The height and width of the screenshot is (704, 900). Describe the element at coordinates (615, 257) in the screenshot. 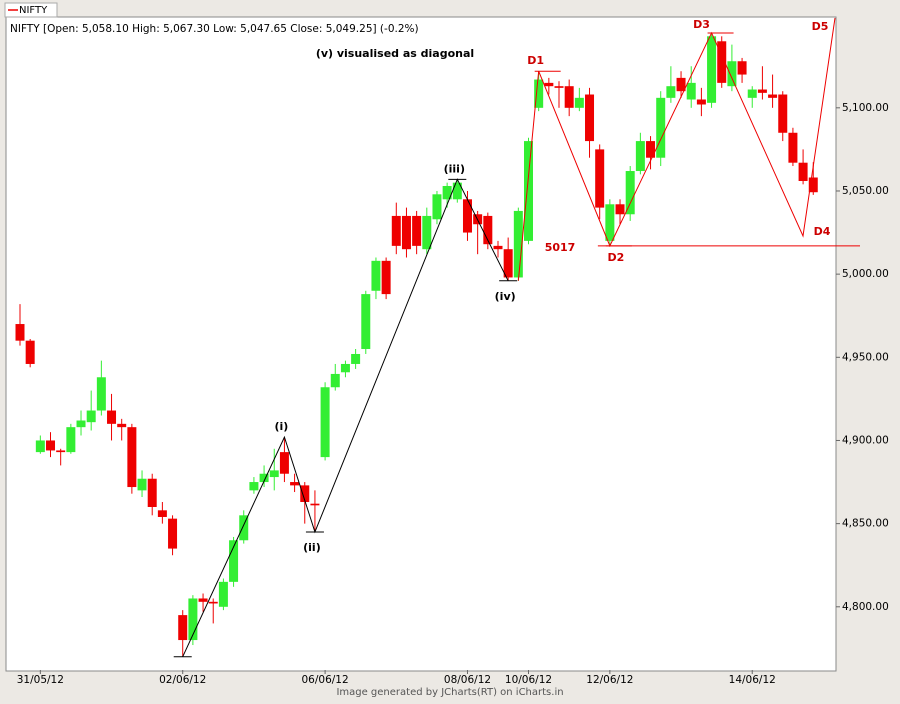

I see `d-label: D2` at that location.